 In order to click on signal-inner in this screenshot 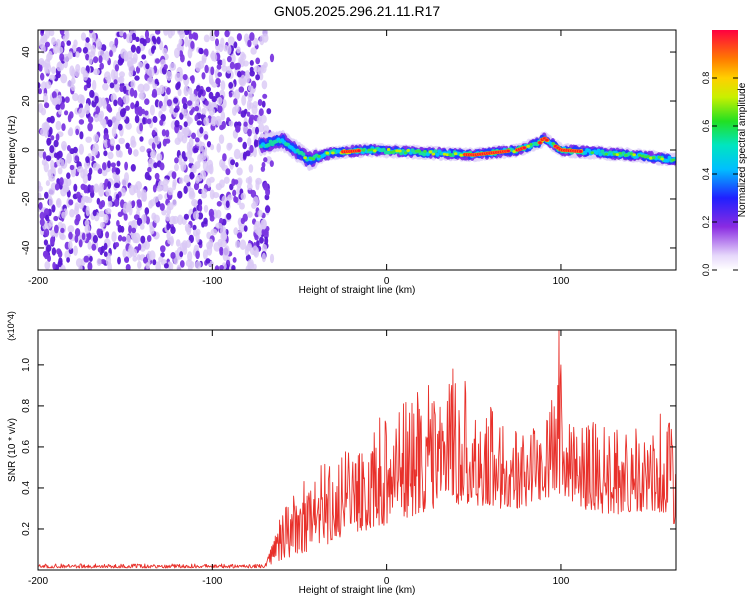, I will do `click(449, 152)`.